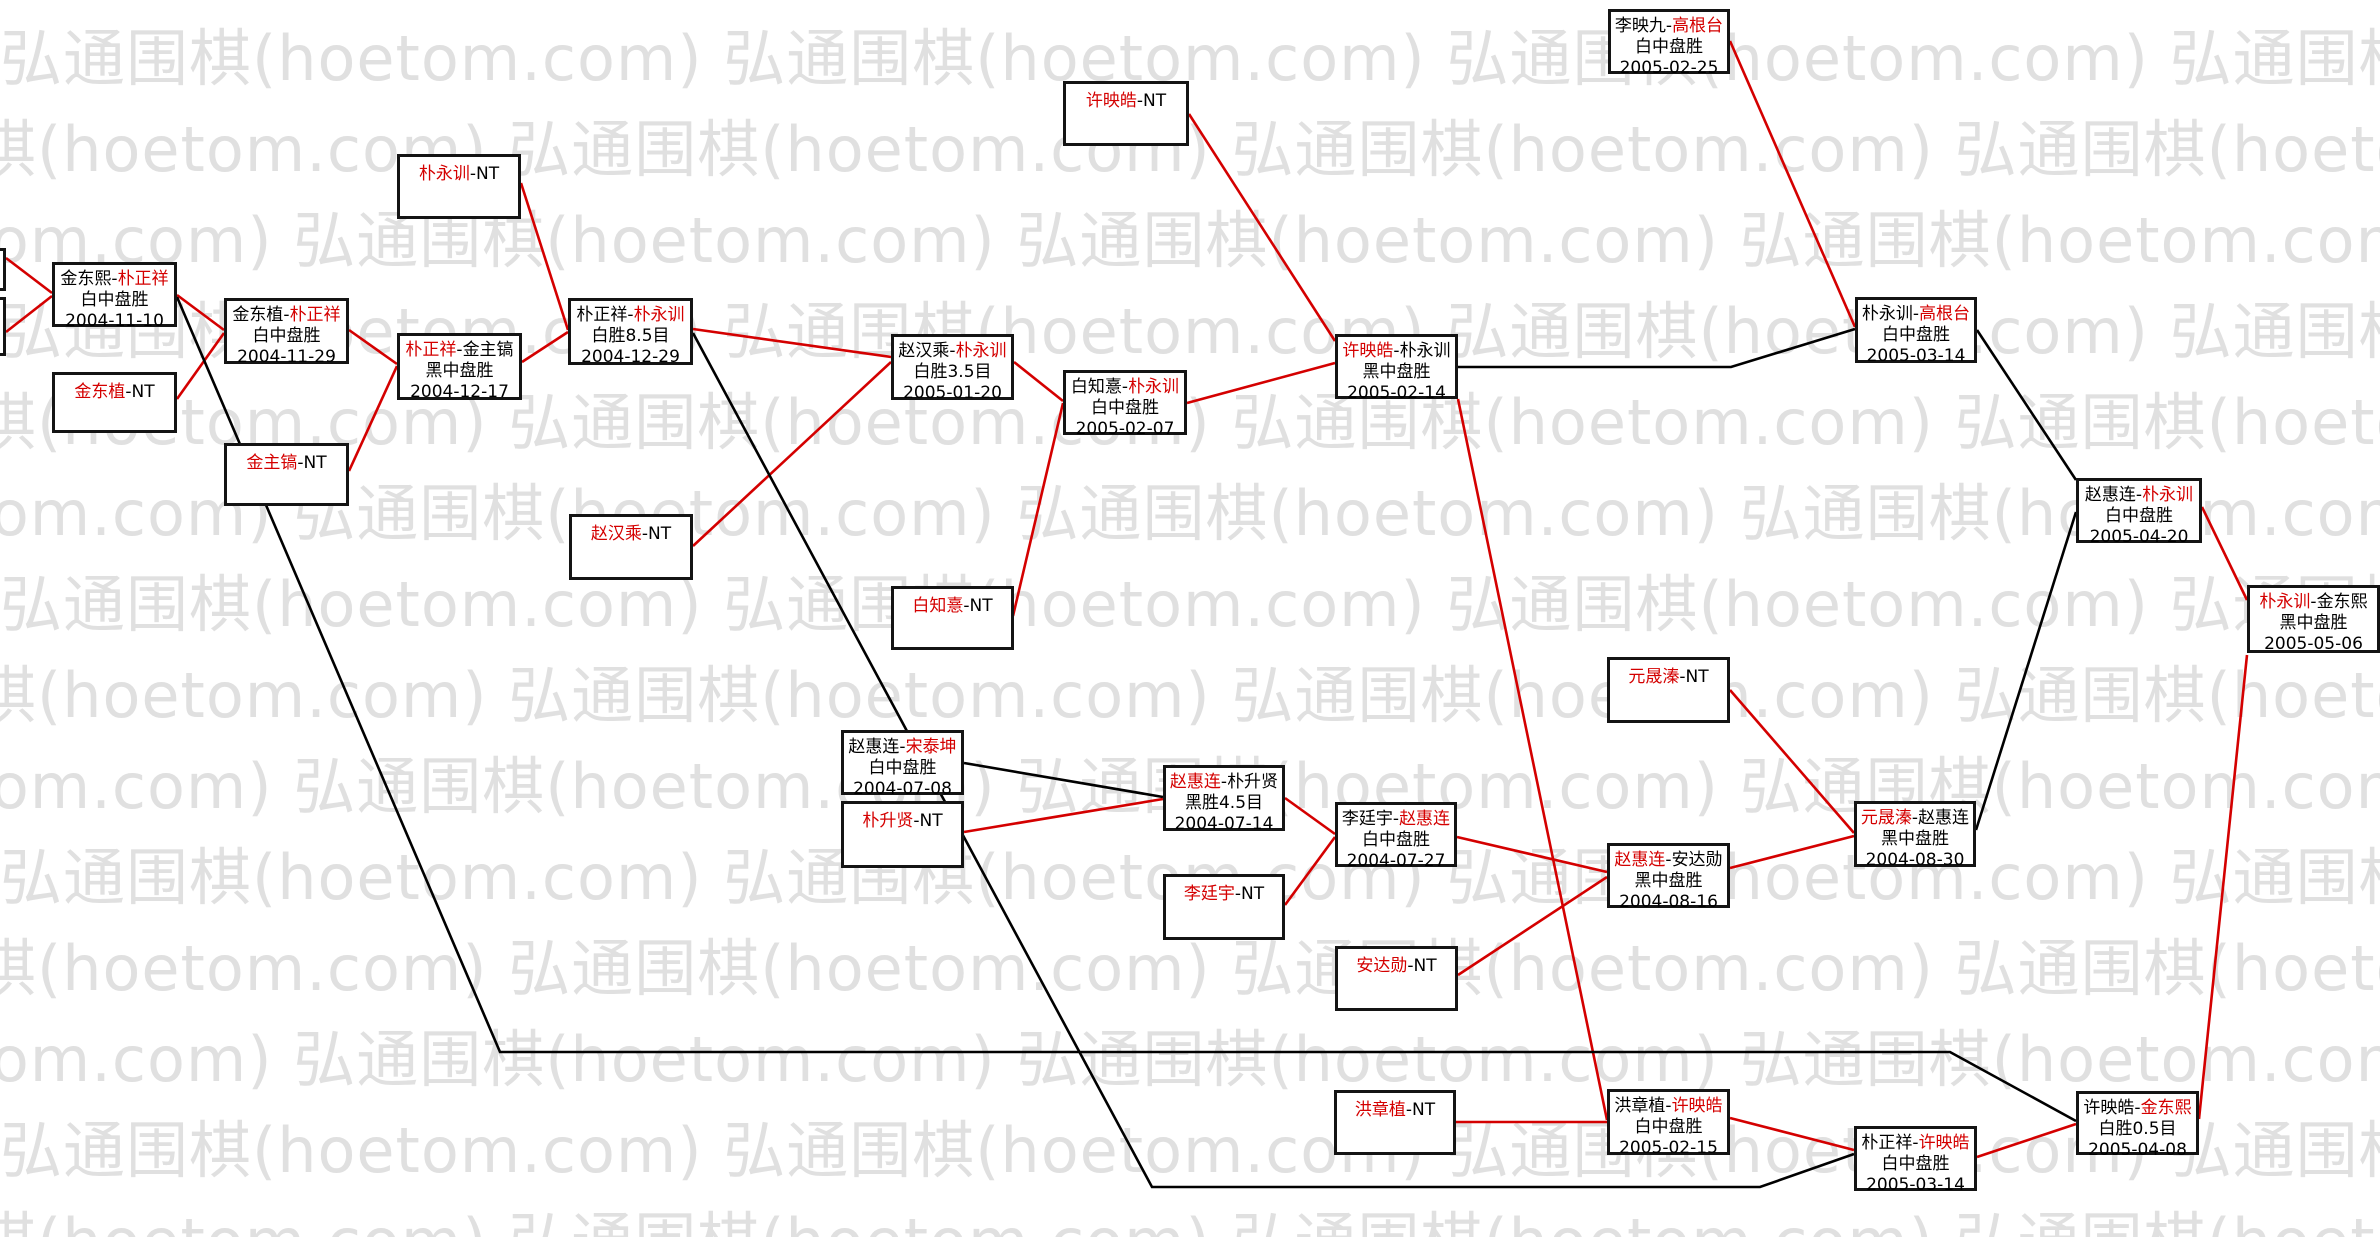 The width and height of the screenshot is (2380, 1237). Describe the element at coordinates (902, 764) in the screenshot. I see `match-box: 赵惠连-宋泰坤 白中盘胜 2004-07-08` at that location.